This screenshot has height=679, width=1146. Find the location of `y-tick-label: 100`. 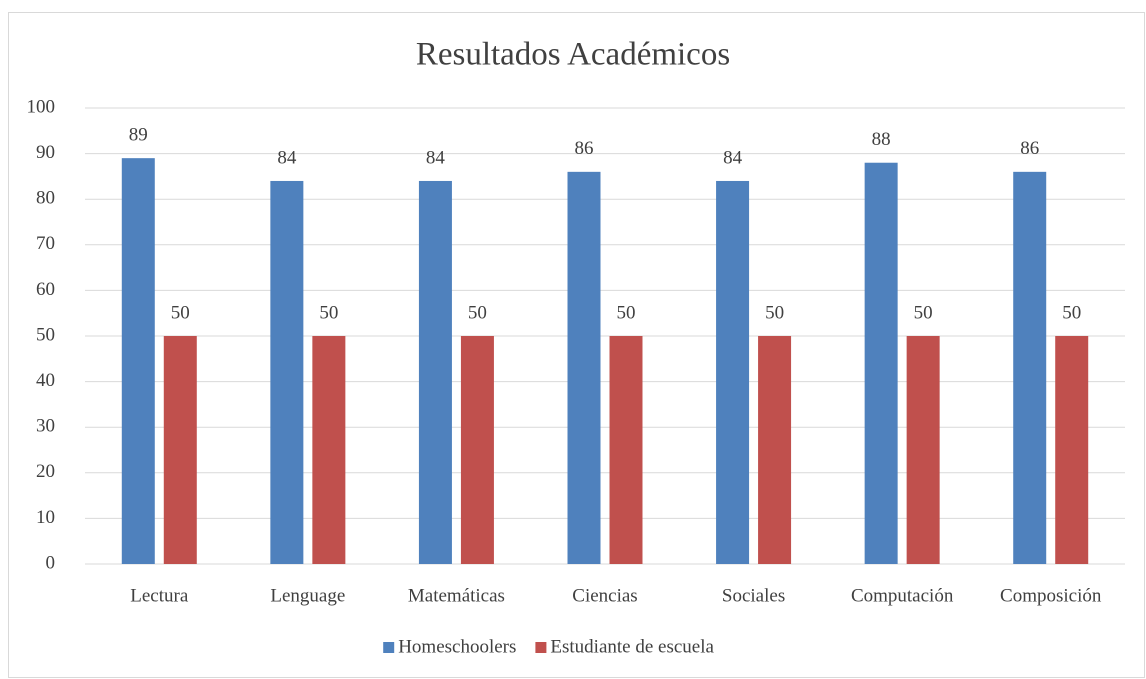

y-tick-label: 100 is located at coordinates (41, 106).